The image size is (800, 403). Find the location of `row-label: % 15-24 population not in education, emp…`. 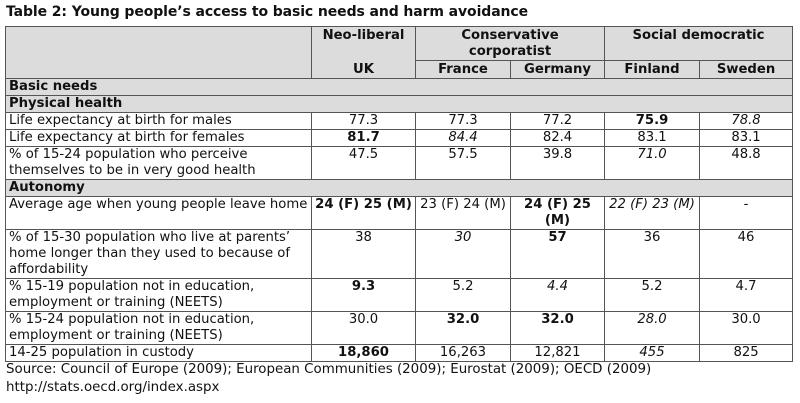

row-label: % 15-24 population not in education, emp… is located at coordinates (159, 328).